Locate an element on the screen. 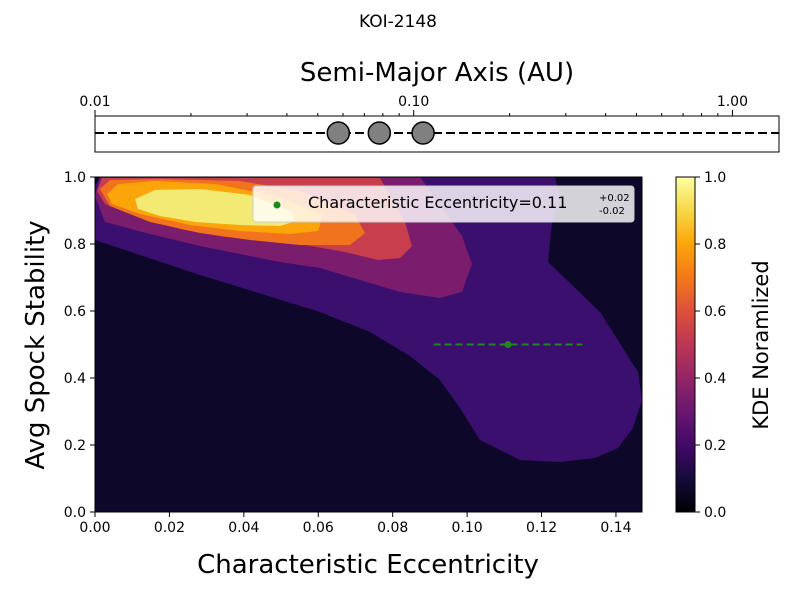  top-axis-tick-labels: 0.01 0.10 1.00 is located at coordinates (413, 102).